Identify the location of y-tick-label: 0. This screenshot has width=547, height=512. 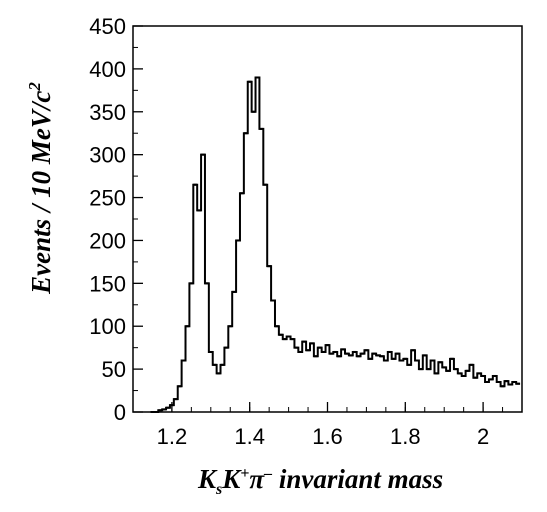
(120, 412).